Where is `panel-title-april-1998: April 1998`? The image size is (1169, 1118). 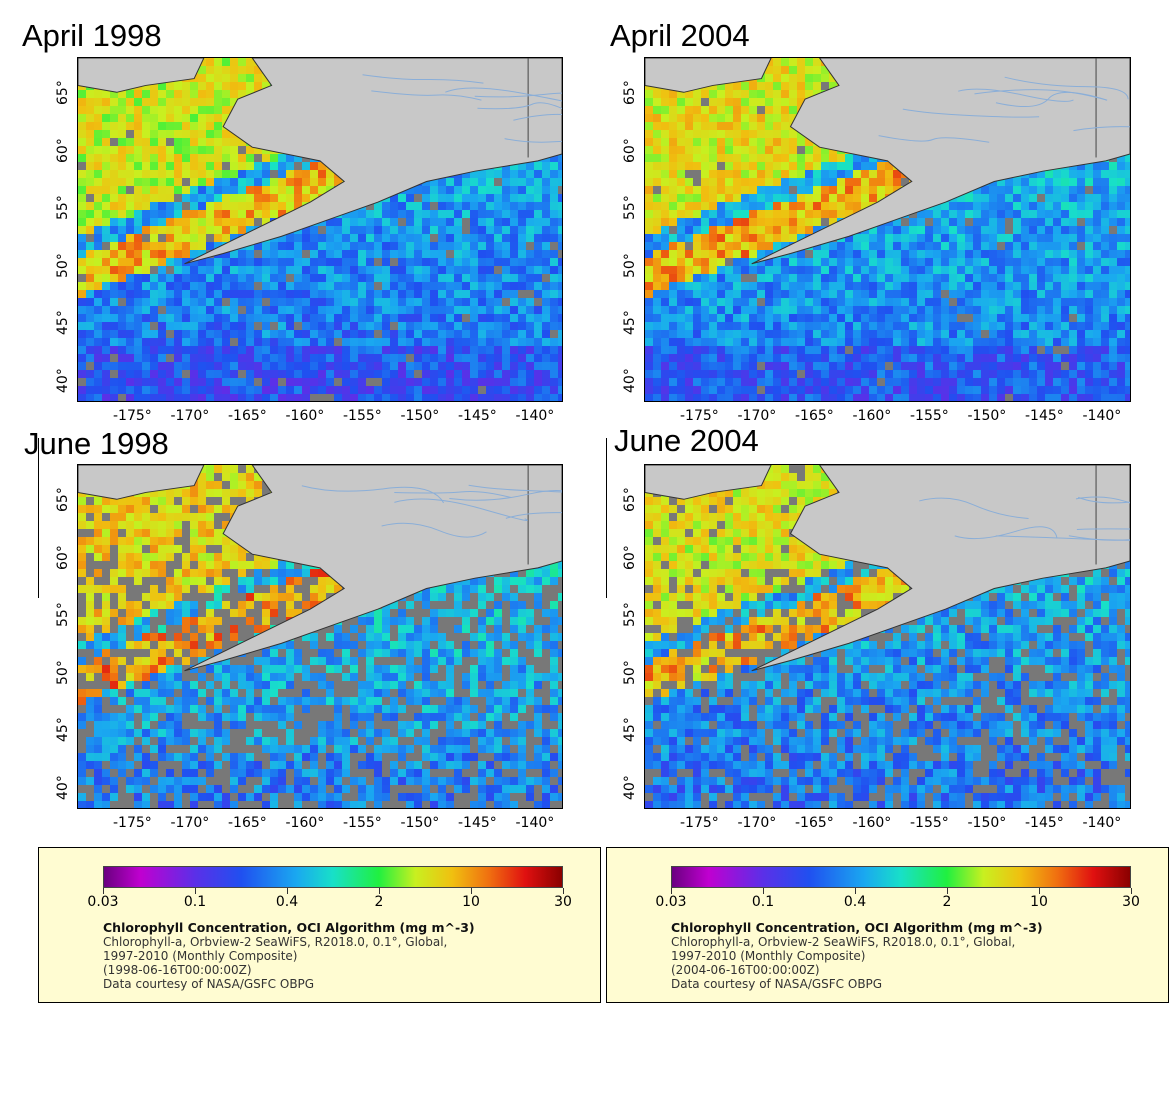 panel-title-april-1998: April 1998 is located at coordinates (92, 35).